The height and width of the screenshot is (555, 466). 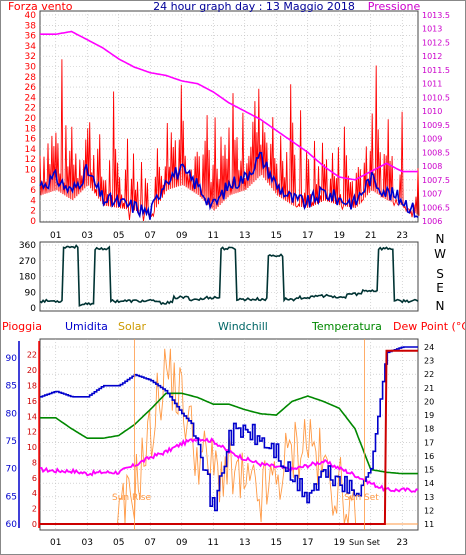 I want to click on wind-average-line, so click(x=229, y=185).